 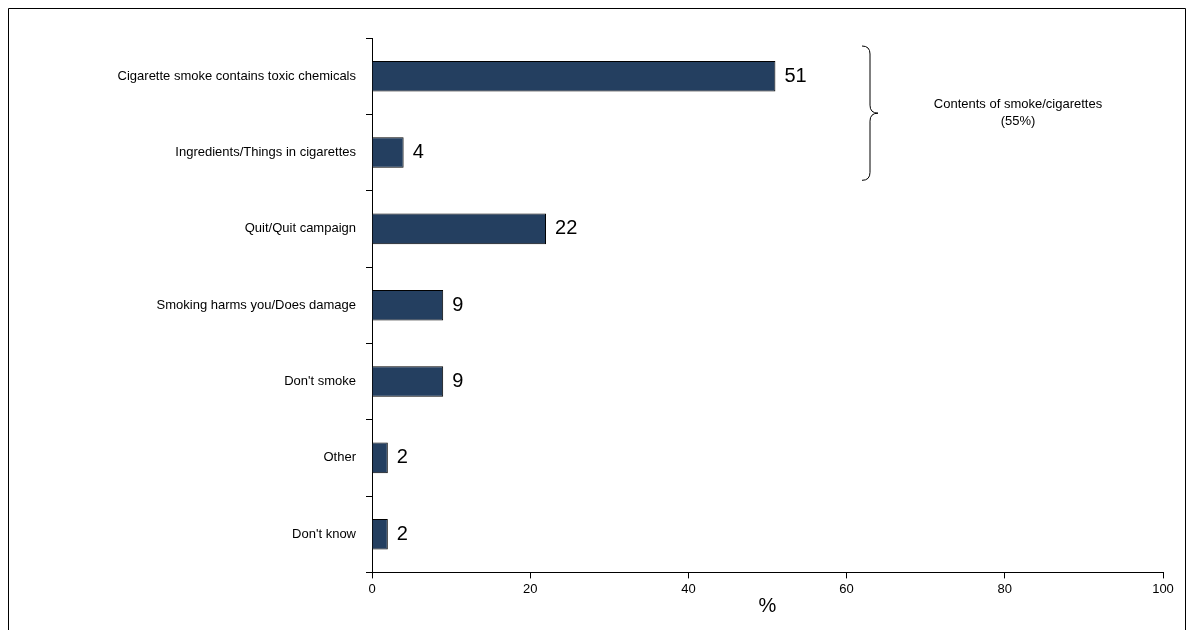 What do you see at coordinates (688, 588) in the screenshot?
I see `x-tick-label: 40` at bounding box center [688, 588].